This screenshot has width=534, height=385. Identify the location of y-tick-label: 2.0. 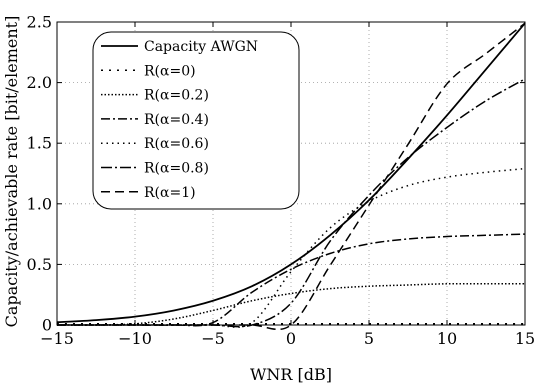
(39, 82).